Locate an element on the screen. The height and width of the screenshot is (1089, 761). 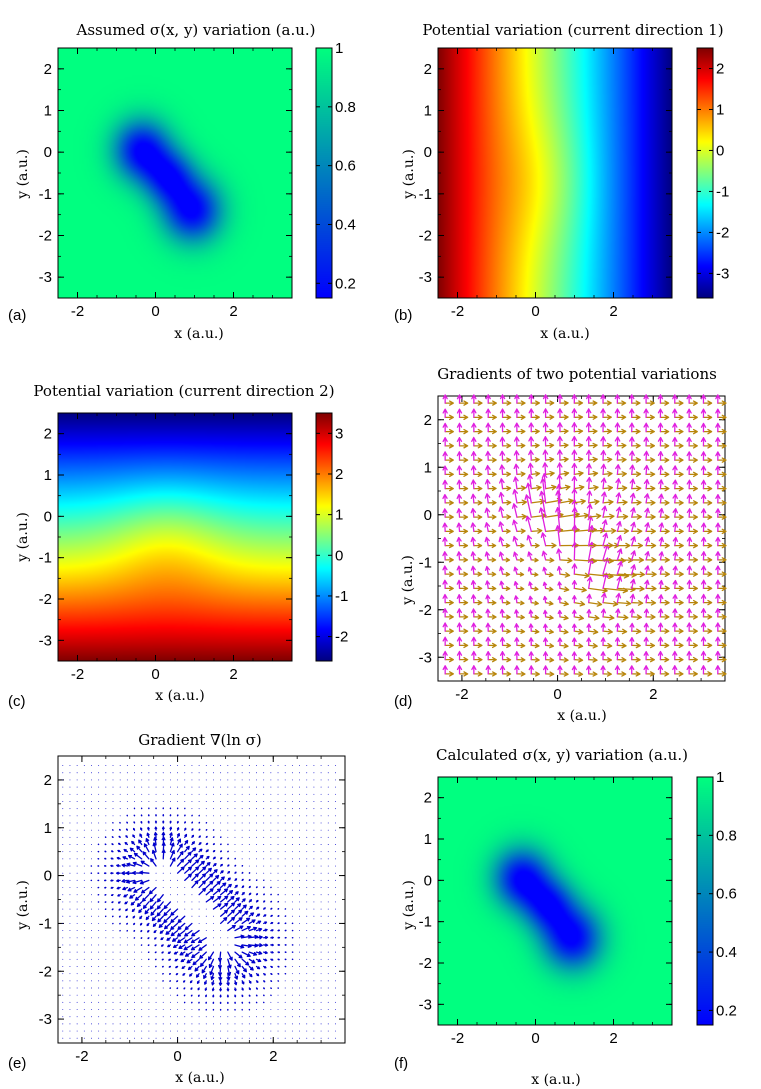
panel-d-label: (d) is located at coordinates (403, 701).